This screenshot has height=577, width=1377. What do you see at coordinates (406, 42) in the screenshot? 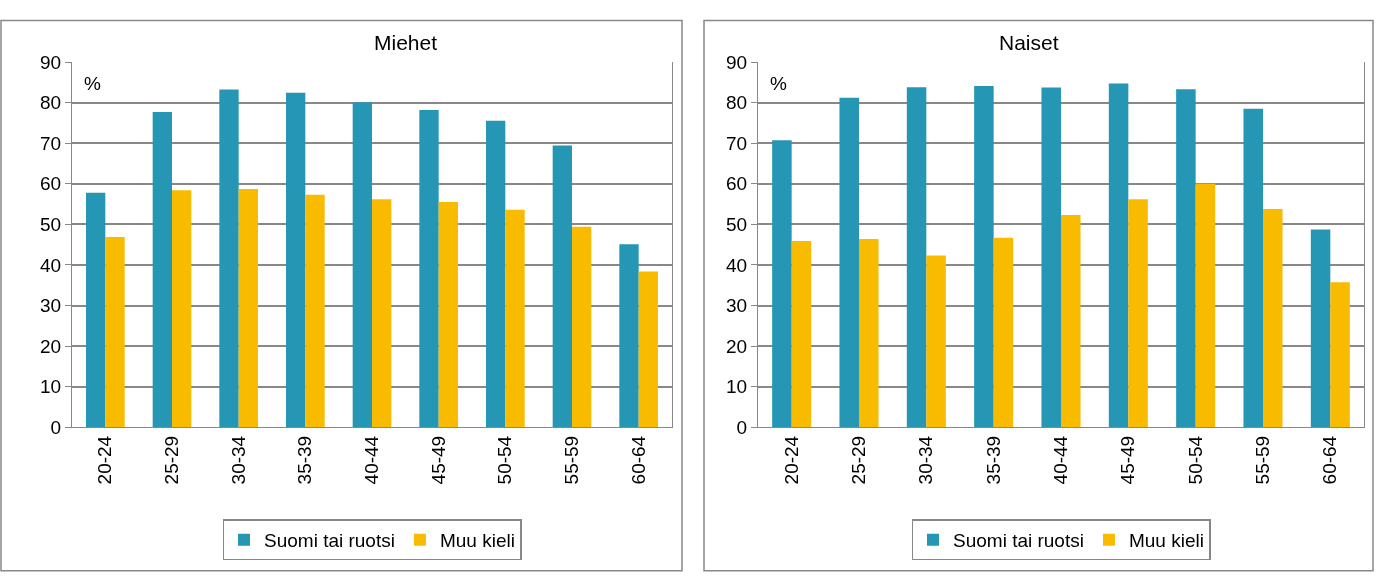
I see `chart-title: Miehet` at bounding box center [406, 42].